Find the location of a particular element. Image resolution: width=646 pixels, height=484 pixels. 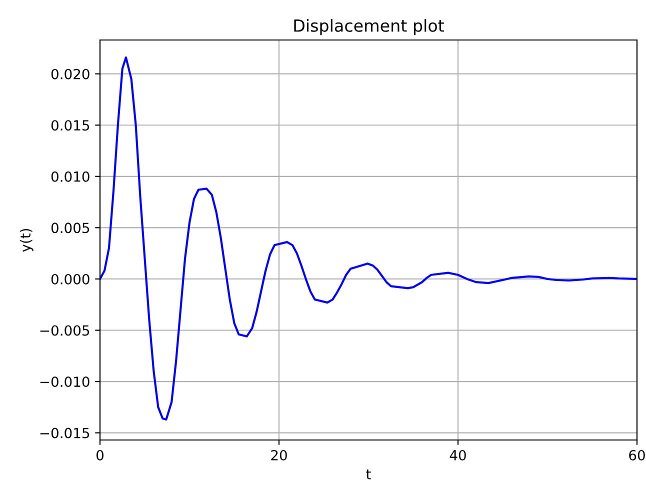

y-tick-label: 0.010 is located at coordinates (70, 176).